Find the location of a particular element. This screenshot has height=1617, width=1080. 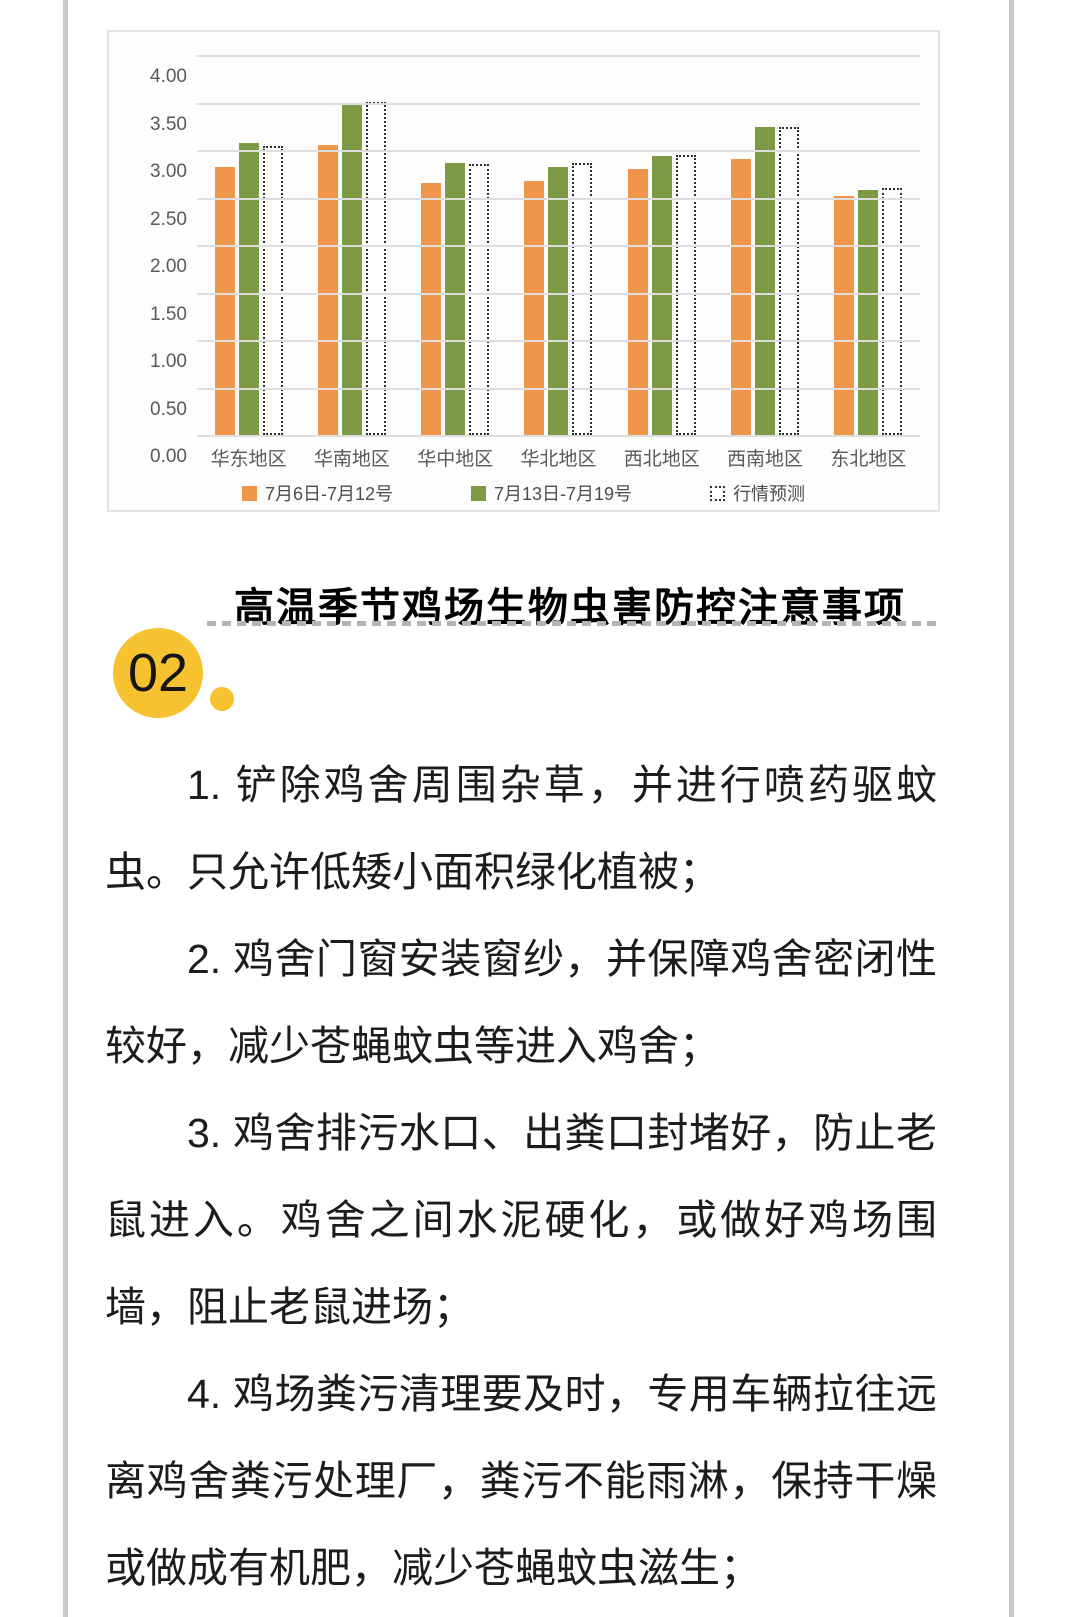

legend-item: 行情预测 is located at coordinates (757, 493).